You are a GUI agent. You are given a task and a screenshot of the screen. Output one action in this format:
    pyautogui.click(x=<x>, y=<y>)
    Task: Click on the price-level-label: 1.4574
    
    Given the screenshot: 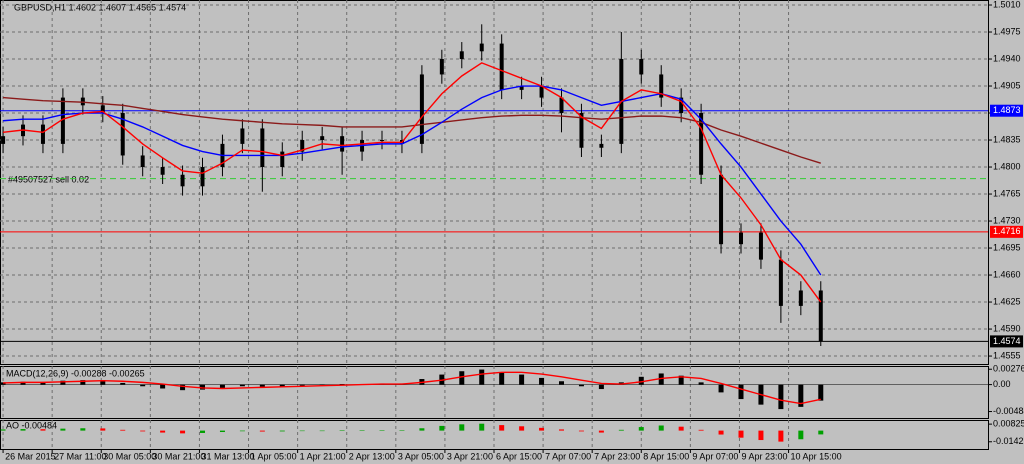 What is the action you would take?
    pyautogui.click(x=1007, y=341)
    